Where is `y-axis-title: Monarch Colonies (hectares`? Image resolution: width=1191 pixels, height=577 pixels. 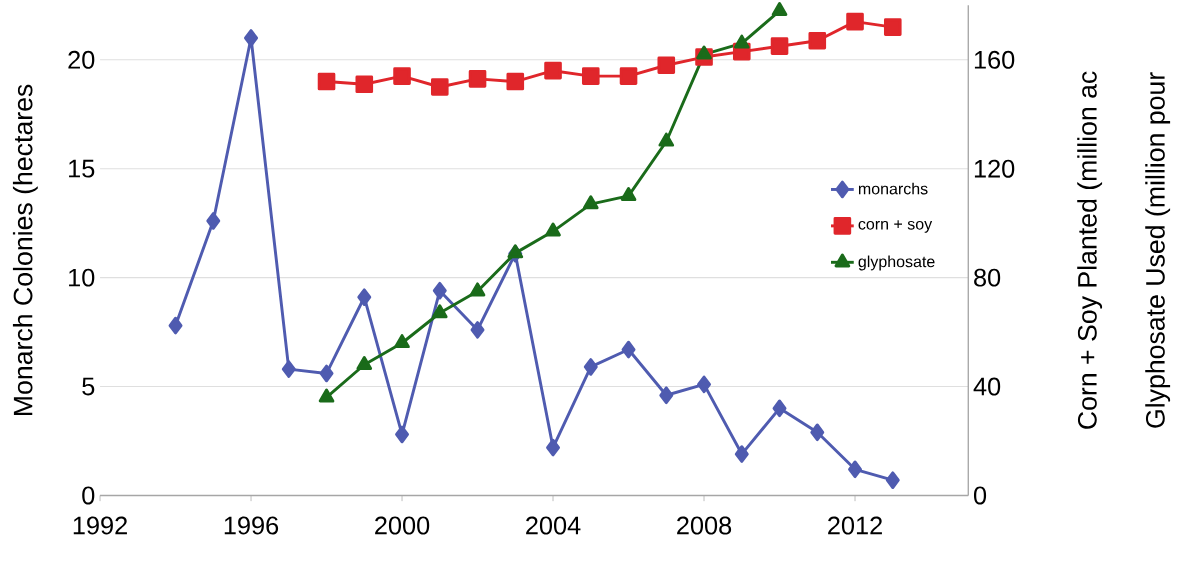 y-axis-title: Monarch Colonies (hectares is located at coordinates (25, 249).